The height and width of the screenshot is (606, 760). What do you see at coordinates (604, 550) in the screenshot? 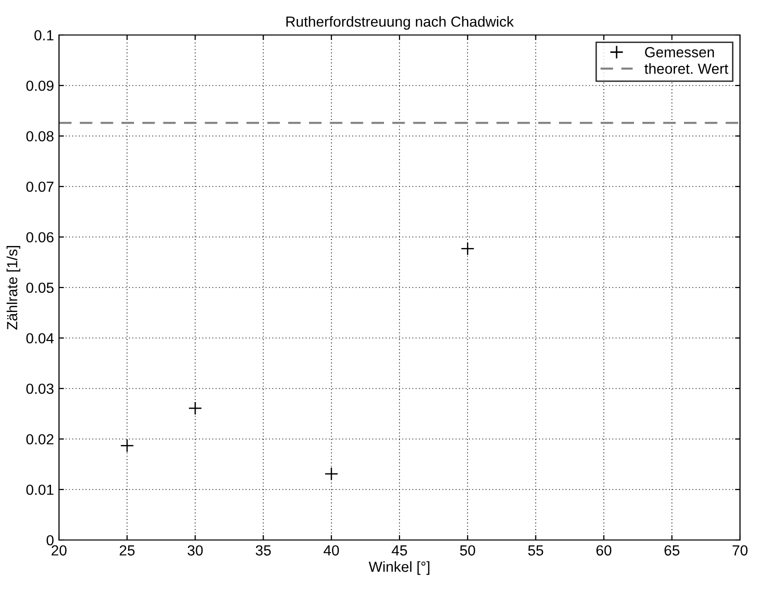
I see `x-tick-label: 60` at bounding box center [604, 550].